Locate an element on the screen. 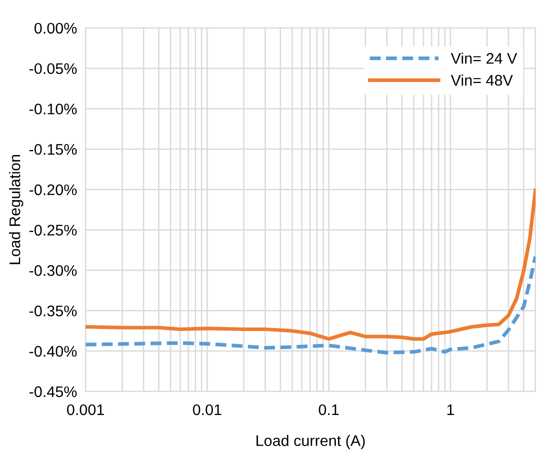 Image resolution: width=552 pixels, height=466 pixels. x-tick-label: 1 is located at coordinates (450, 410).